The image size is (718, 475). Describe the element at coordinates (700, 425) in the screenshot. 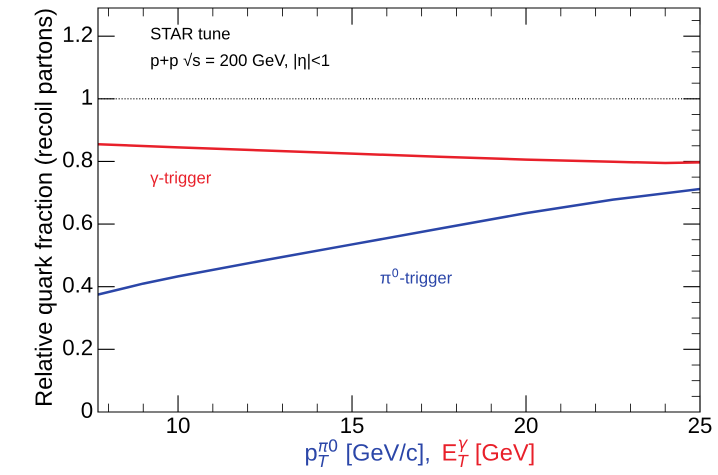

I see `x-tick-label: 25` at that location.